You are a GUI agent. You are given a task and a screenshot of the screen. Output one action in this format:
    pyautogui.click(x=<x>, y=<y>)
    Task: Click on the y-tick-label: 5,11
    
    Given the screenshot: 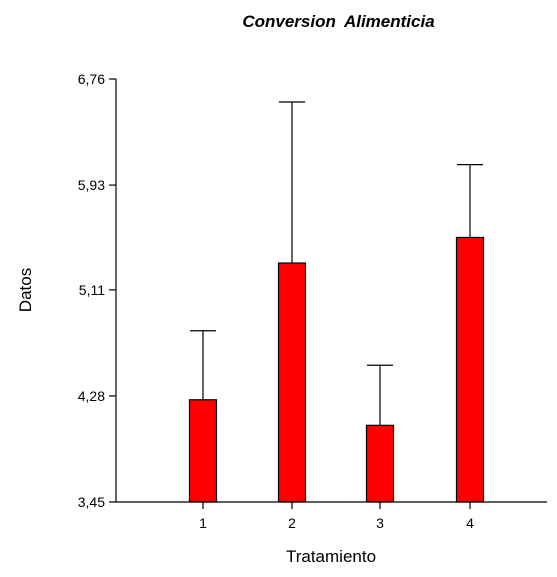 What is the action you would take?
    pyautogui.click(x=92, y=290)
    